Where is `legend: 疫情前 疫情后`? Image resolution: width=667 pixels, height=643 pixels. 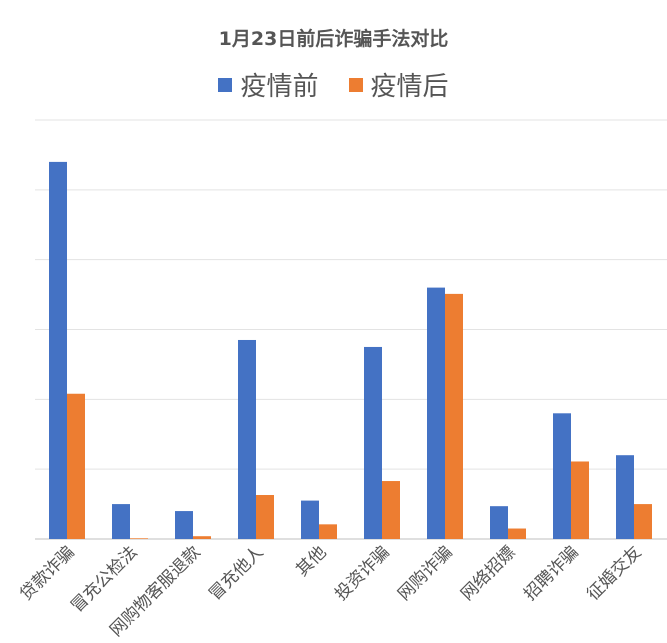
legend: 疫情前 疫情后 is located at coordinates (333, 84).